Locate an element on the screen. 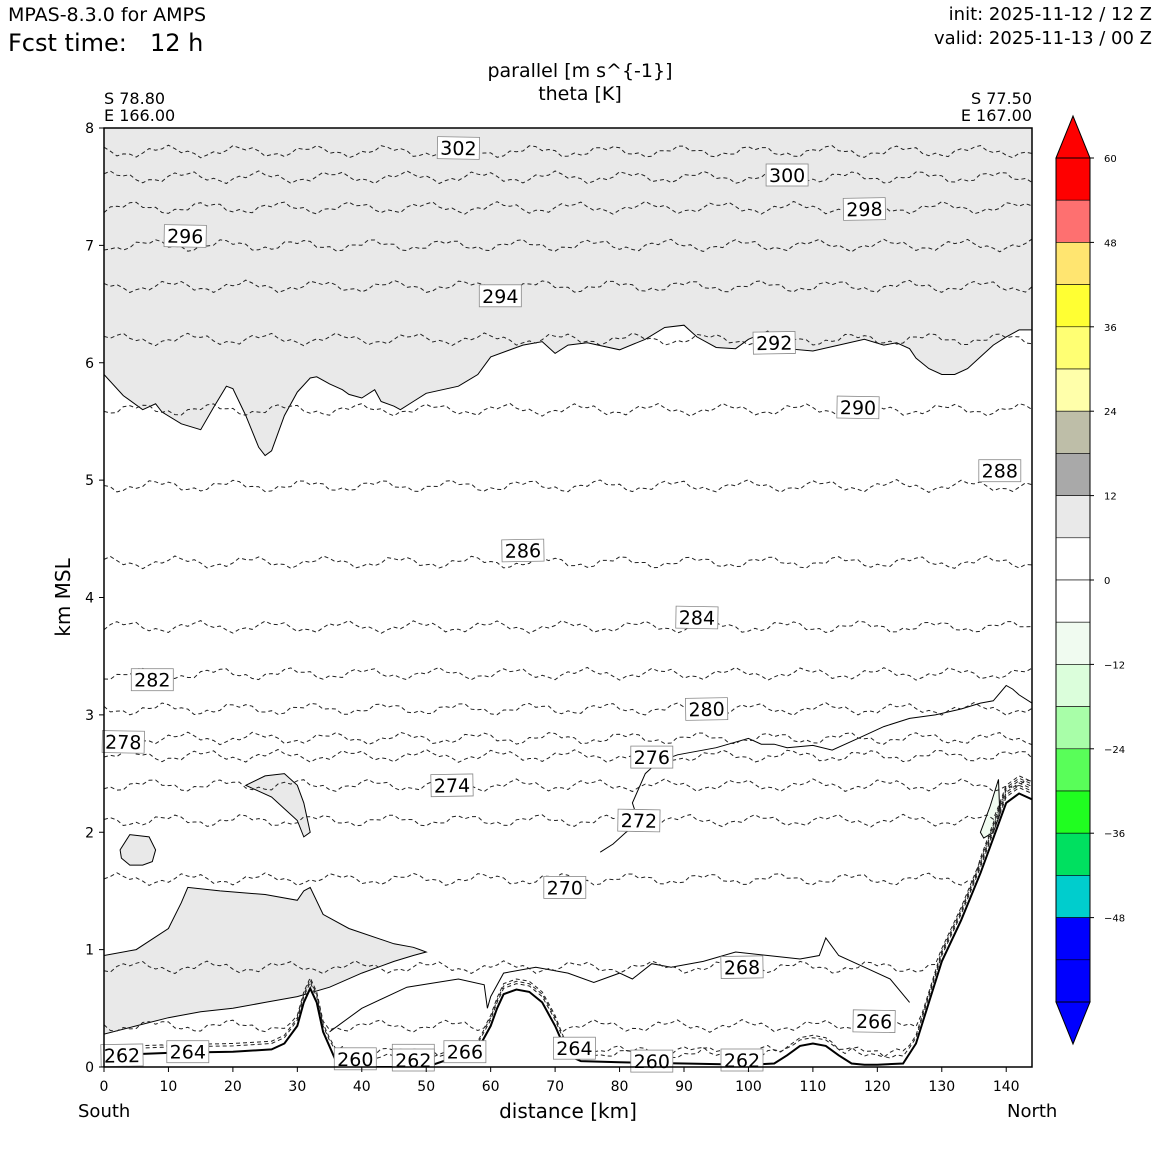  theta-label-296-box is located at coordinates (185, 236).